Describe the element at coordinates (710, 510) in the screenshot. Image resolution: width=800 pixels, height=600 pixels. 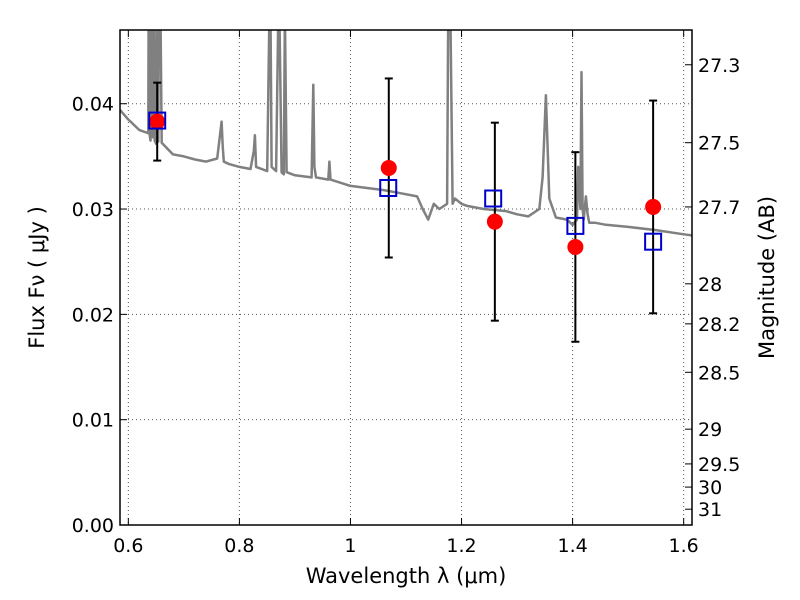
I see `right-tick-label: 31` at that location.